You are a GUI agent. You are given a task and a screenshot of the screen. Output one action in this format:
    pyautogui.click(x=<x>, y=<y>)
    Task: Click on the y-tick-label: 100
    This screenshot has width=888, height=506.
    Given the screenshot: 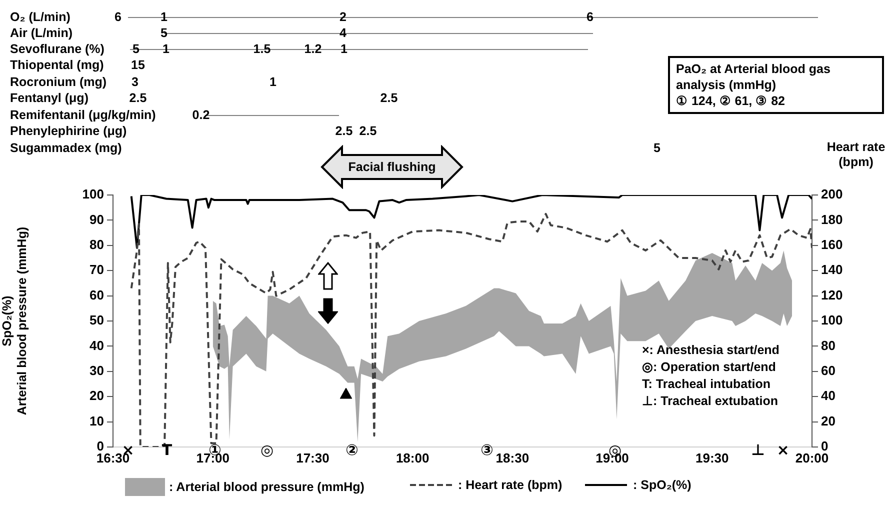 What is the action you would take?
    pyautogui.click(x=93, y=194)
    